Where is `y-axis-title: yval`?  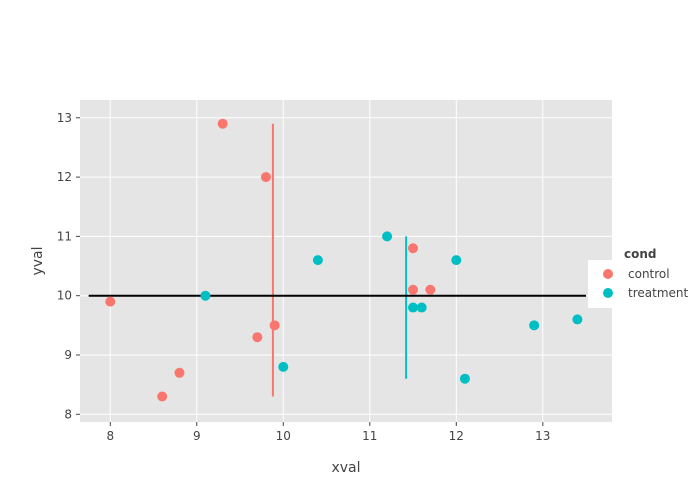 y-axis-title: yval is located at coordinates (38, 260).